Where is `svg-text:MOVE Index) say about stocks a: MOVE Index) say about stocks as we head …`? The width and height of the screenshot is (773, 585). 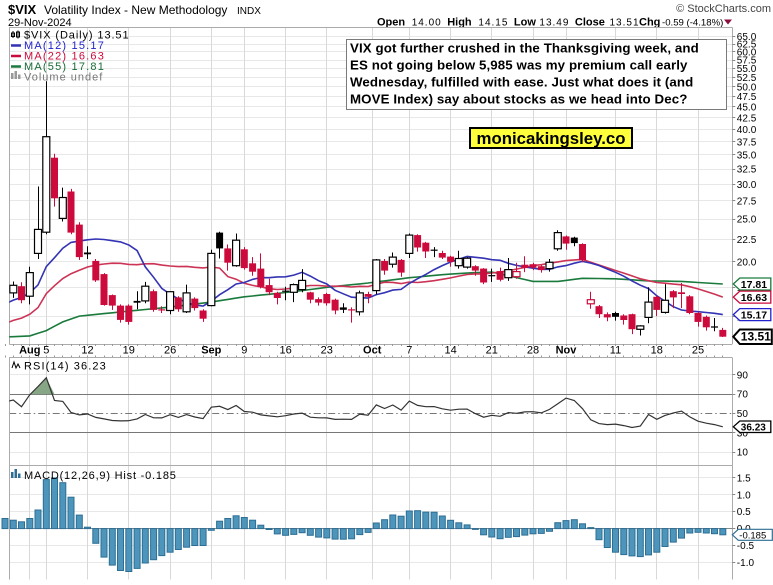 svg-text:MOVE Index) say about stocks a: MOVE Index) say about stocks as we head … is located at coordinates (518, 99).